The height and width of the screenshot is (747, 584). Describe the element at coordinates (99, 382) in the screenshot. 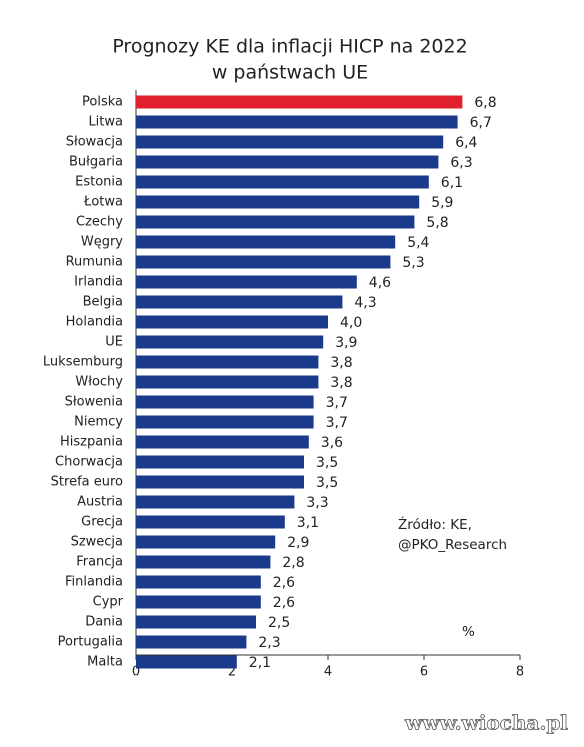

I see `category-label: Włochy` at that location.